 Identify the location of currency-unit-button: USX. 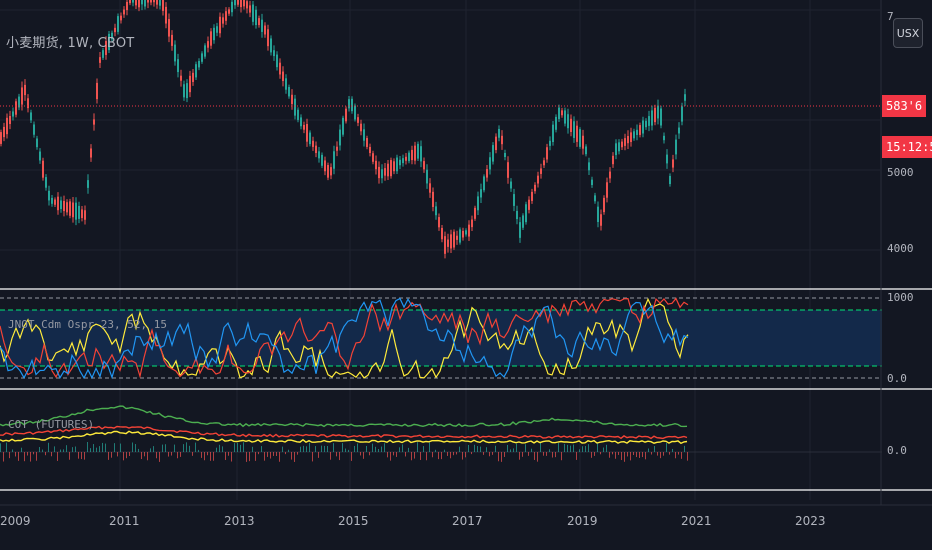
(908, 33).